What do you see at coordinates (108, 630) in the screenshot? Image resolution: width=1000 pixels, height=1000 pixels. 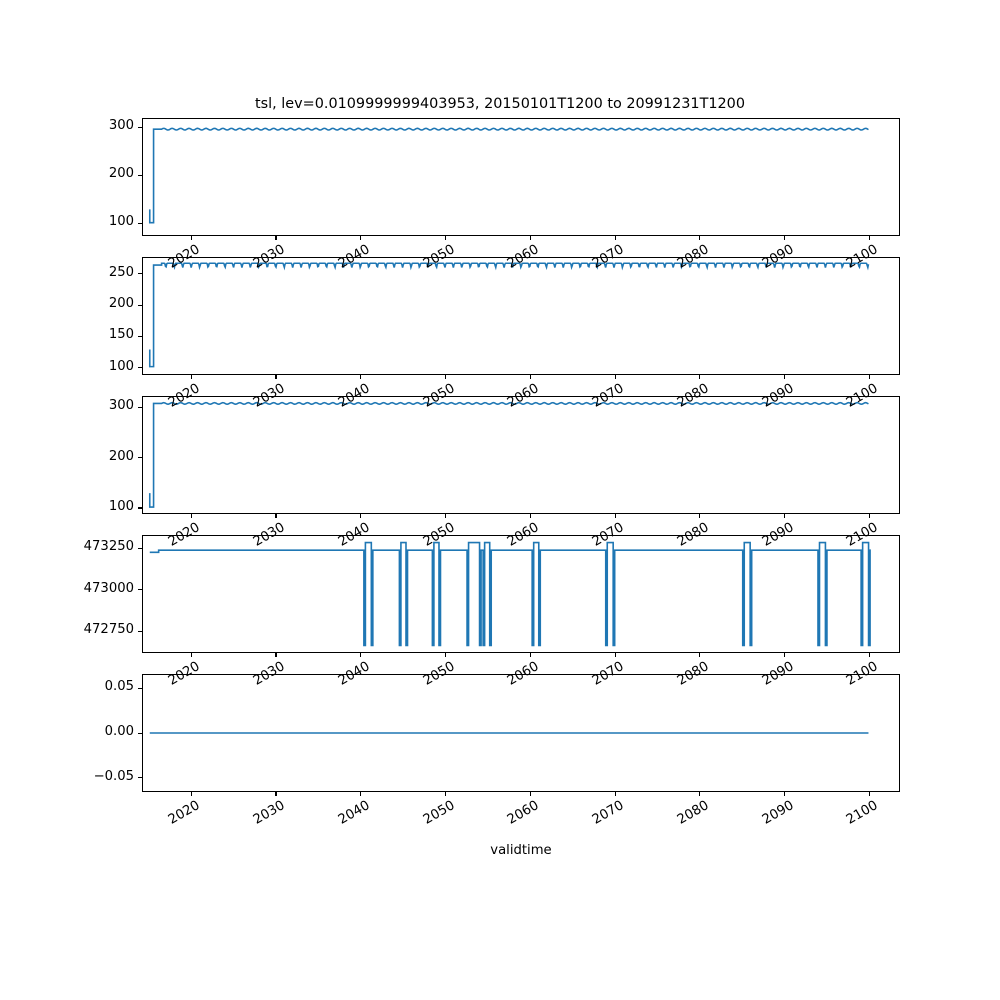 I see `y-tick-label: 472750` at bounding box center [108, 630].